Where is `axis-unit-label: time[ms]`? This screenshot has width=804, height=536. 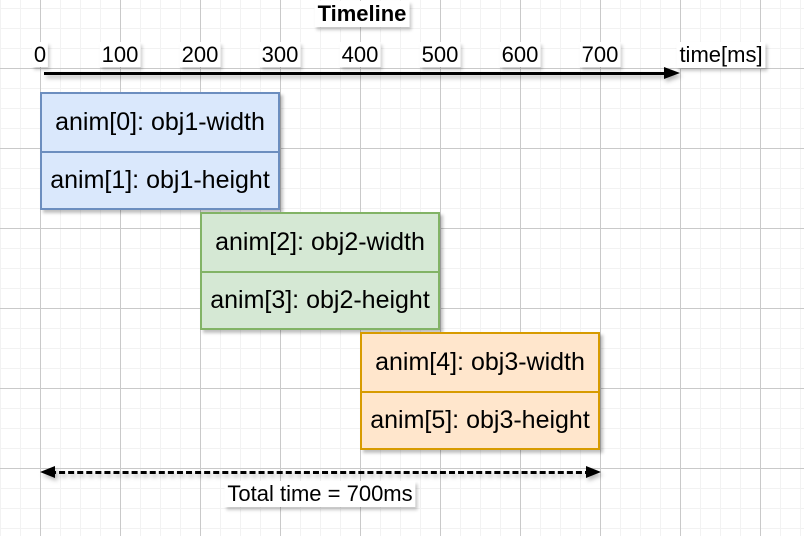 axis-unit-label: time[ms] is located at coordinates (721, 55).